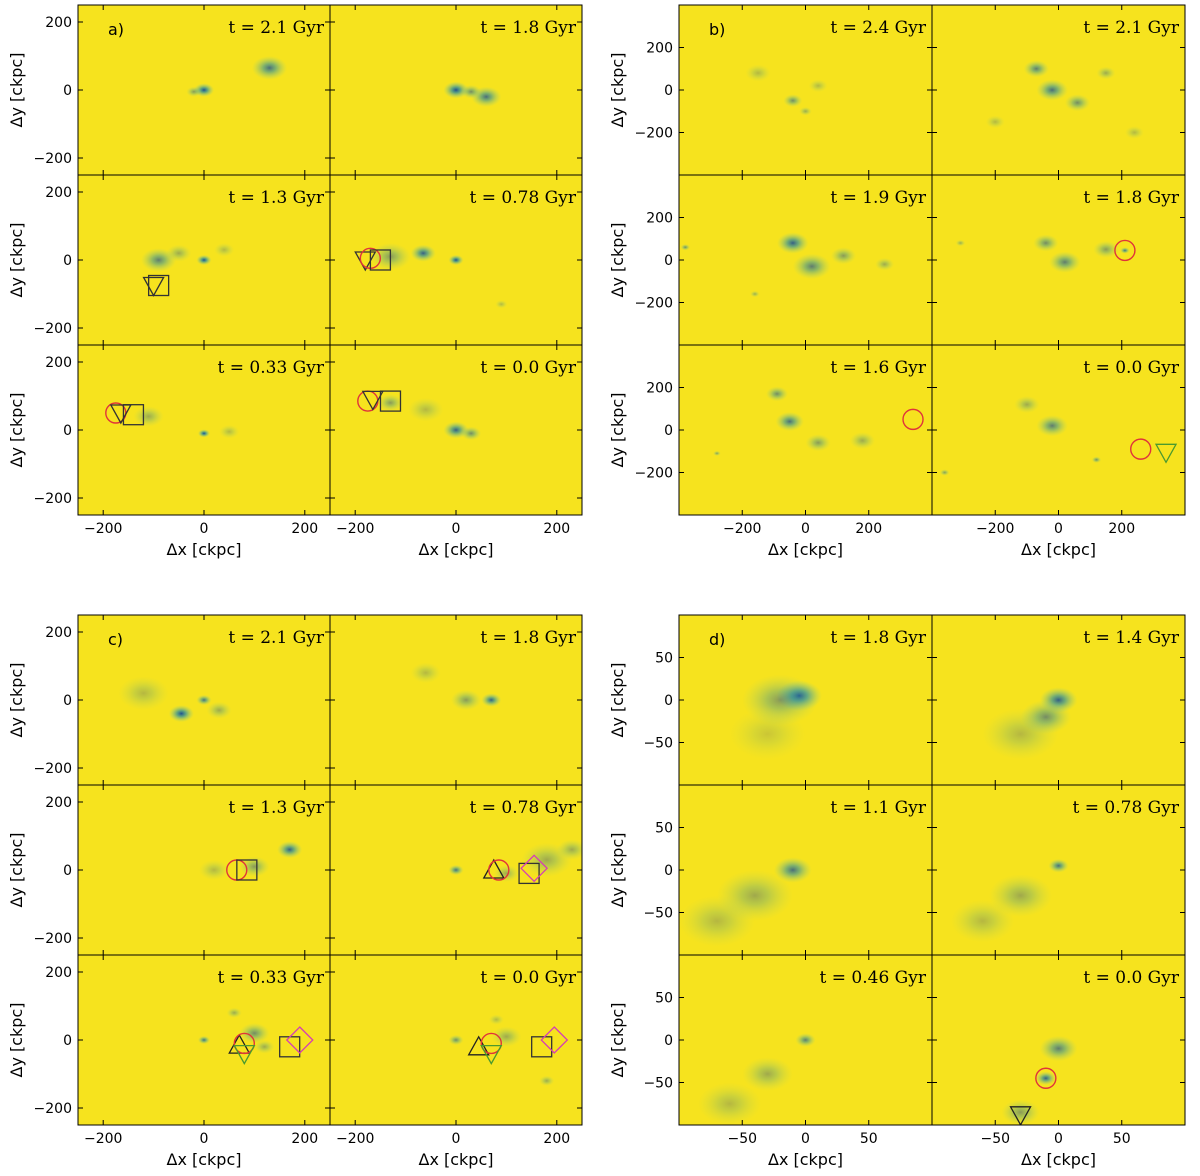 The height and width of the screenshot is (1176, 1200). Describe the element at coordinates (878, 368) in the screenshot. I see `time-label: t = 1.6 Gyr` at that location.